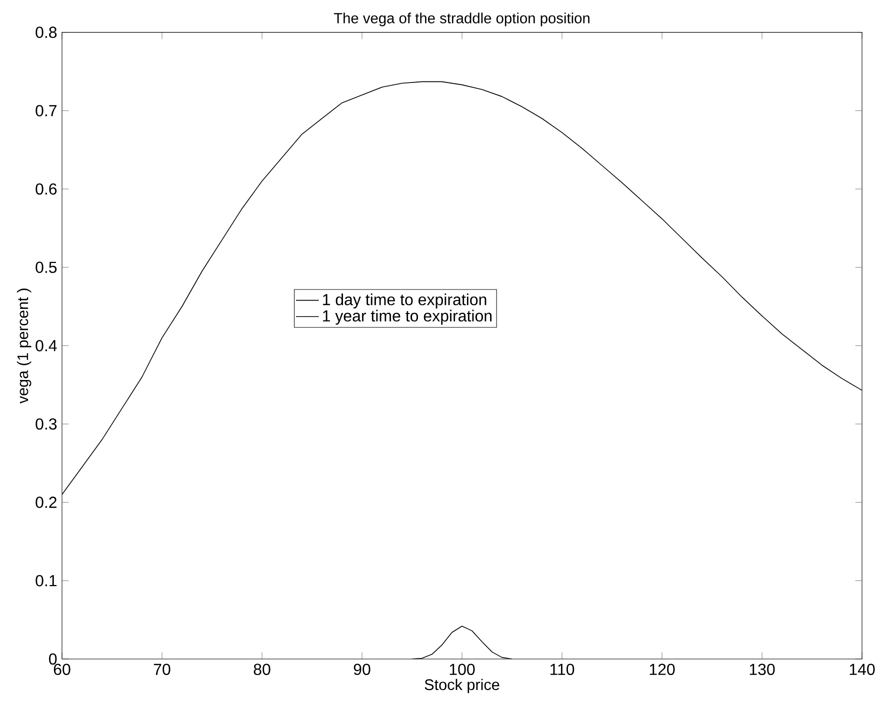  What do you see at coordinates (362, 670) in the screenshot?
I see `x-tick-label: 90` at bounding box center [362, 670].